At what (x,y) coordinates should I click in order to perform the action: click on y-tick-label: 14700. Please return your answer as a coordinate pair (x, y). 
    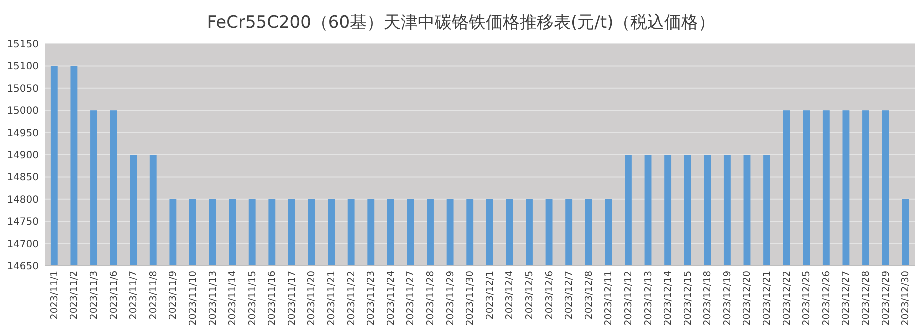
    Looking at the image, I should click on (23, 244).